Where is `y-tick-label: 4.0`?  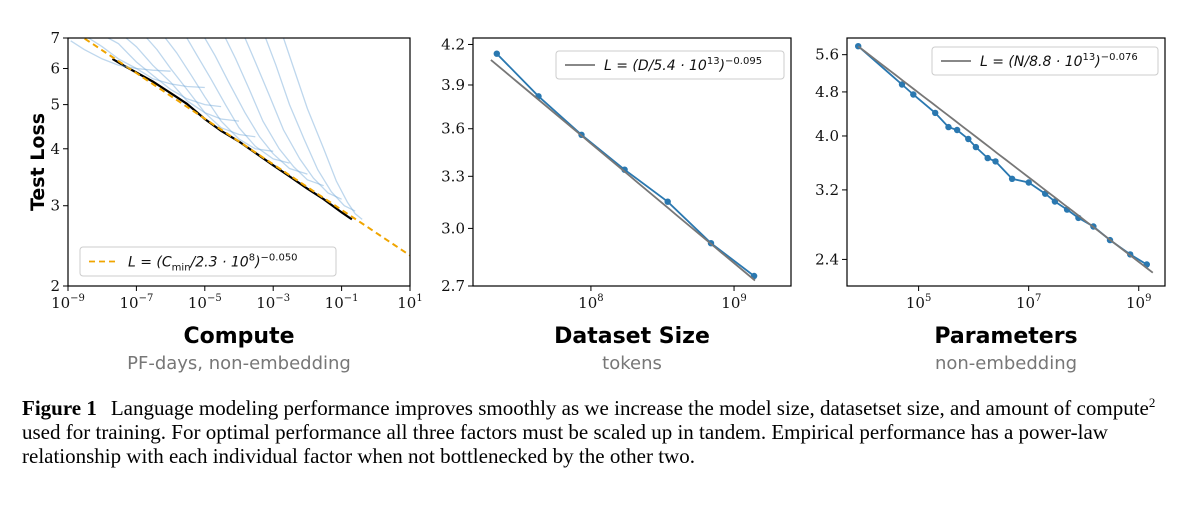
y-tick-label: 4.0 is located at coordinates (827, 136).